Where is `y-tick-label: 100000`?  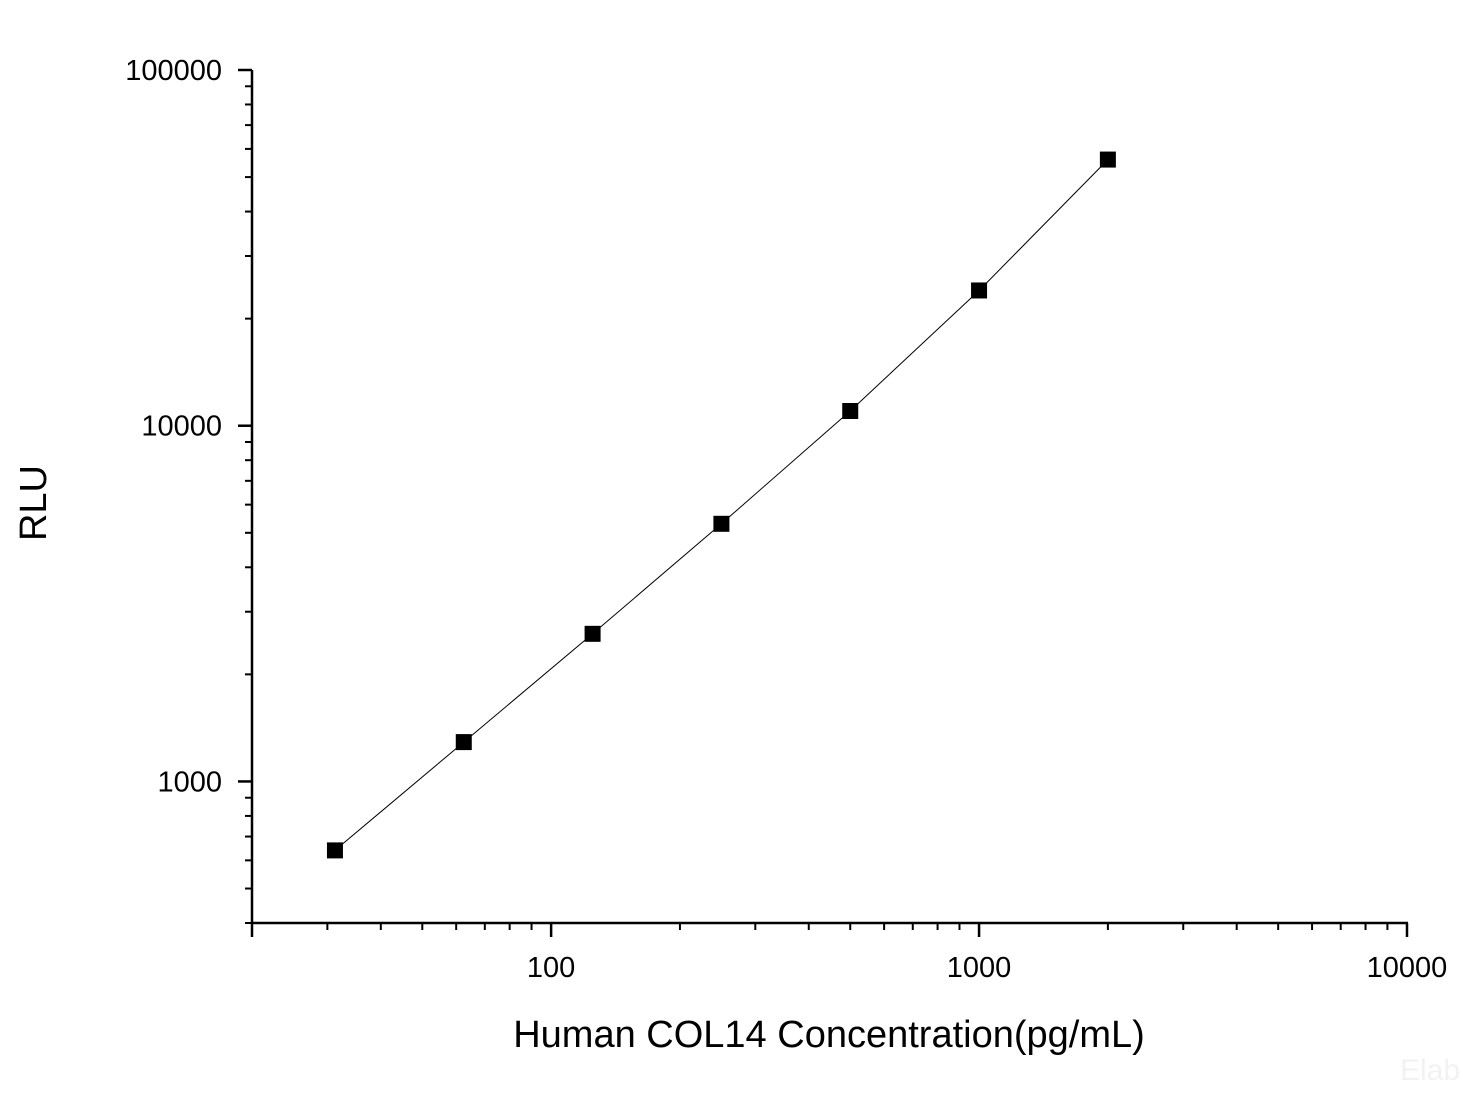
y-tick-label: 100000 is located at coordinates (173, 71).